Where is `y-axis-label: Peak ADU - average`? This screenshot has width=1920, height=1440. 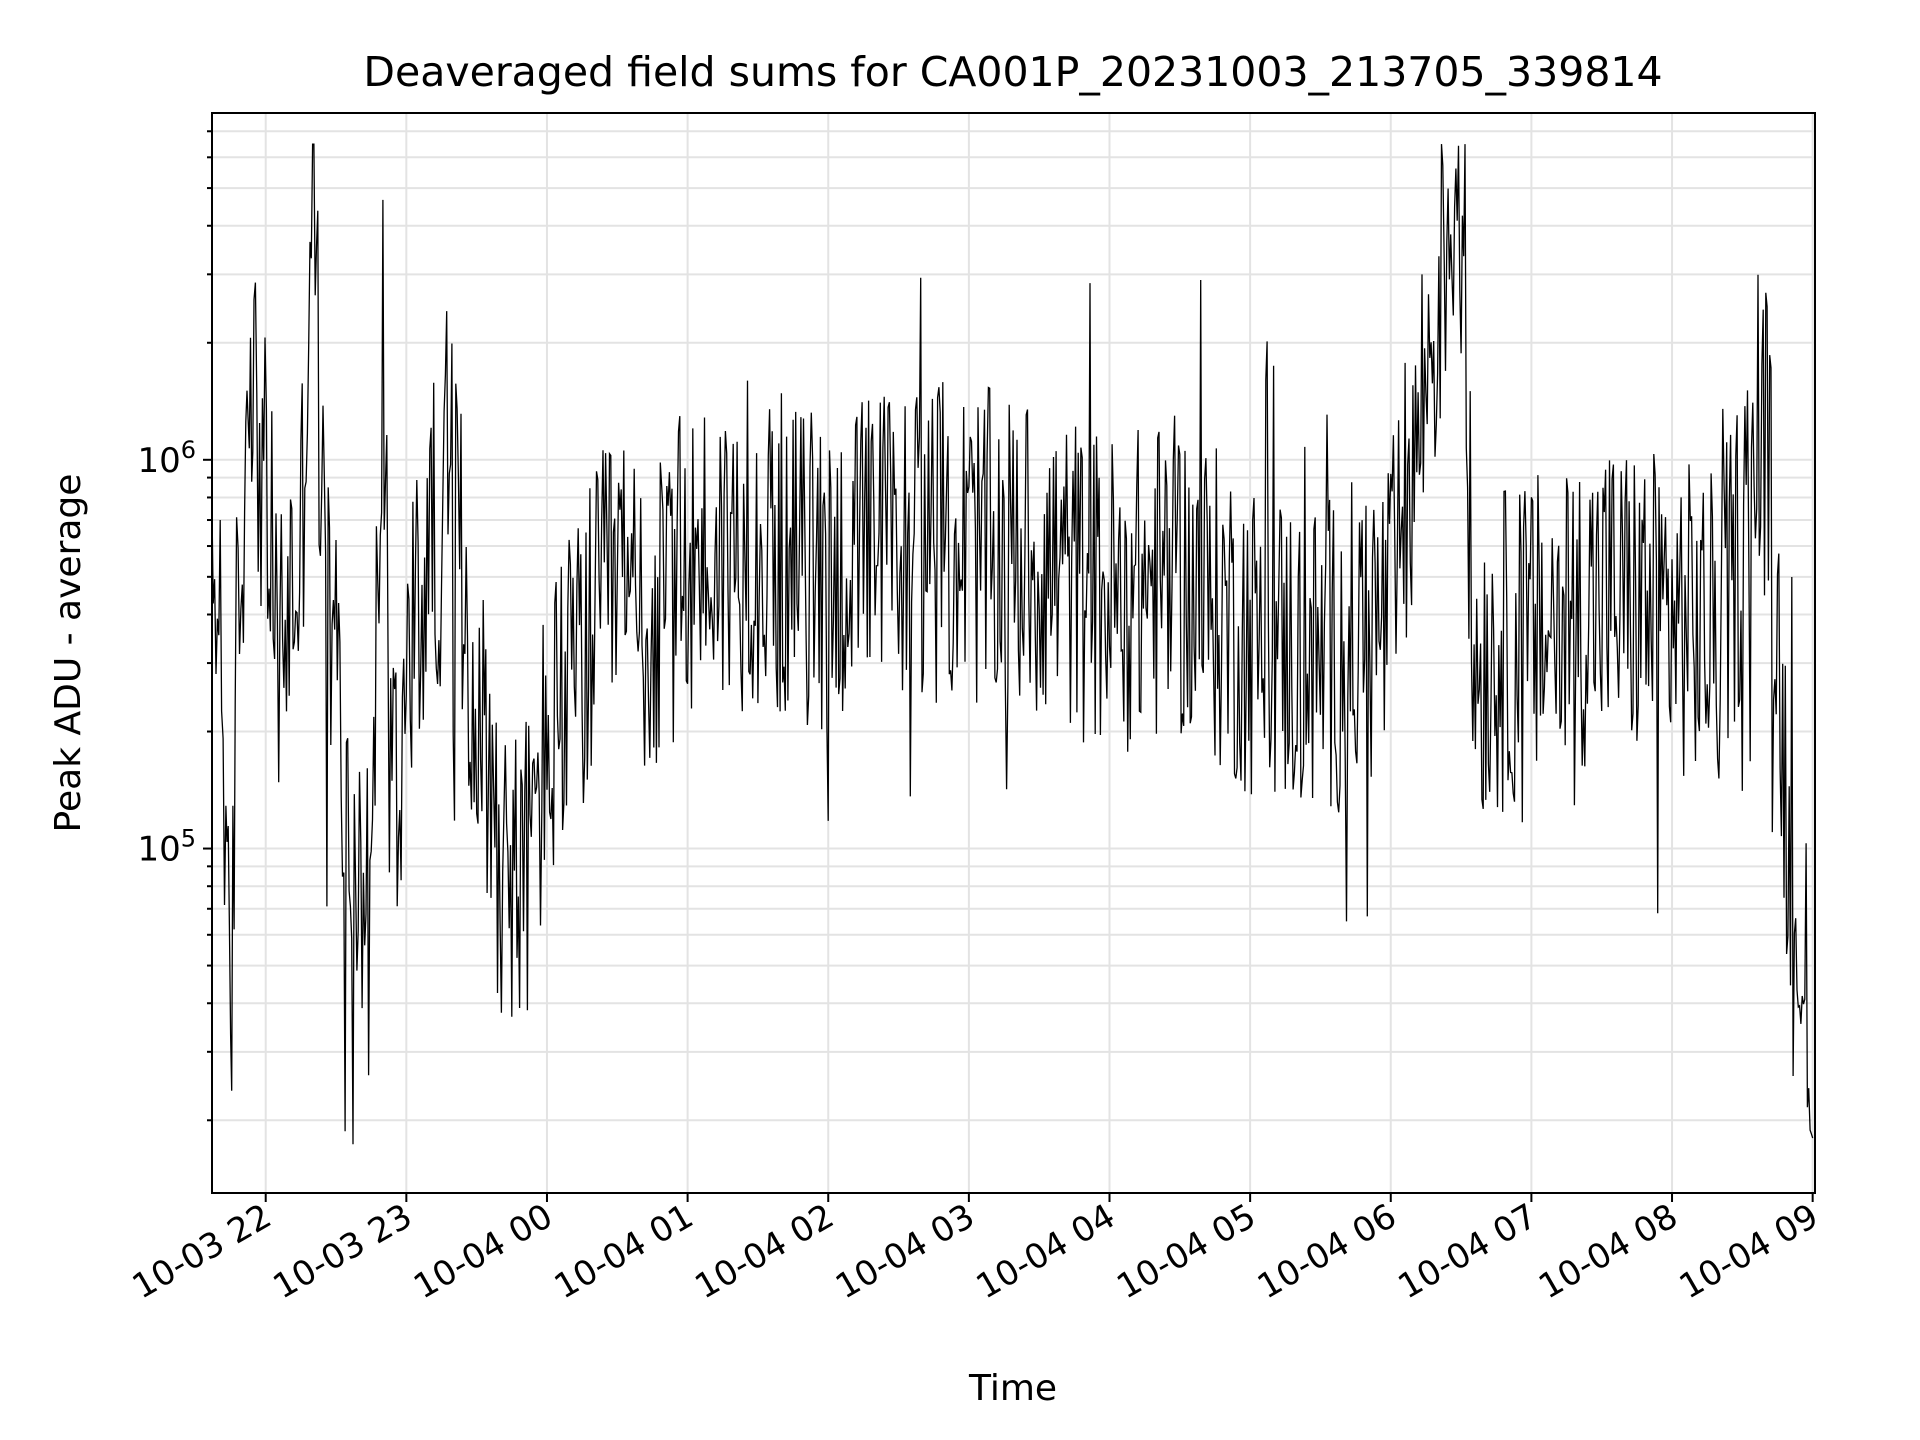
y-axis-label: Peak ADU - average is located at coordinates (68, 653).